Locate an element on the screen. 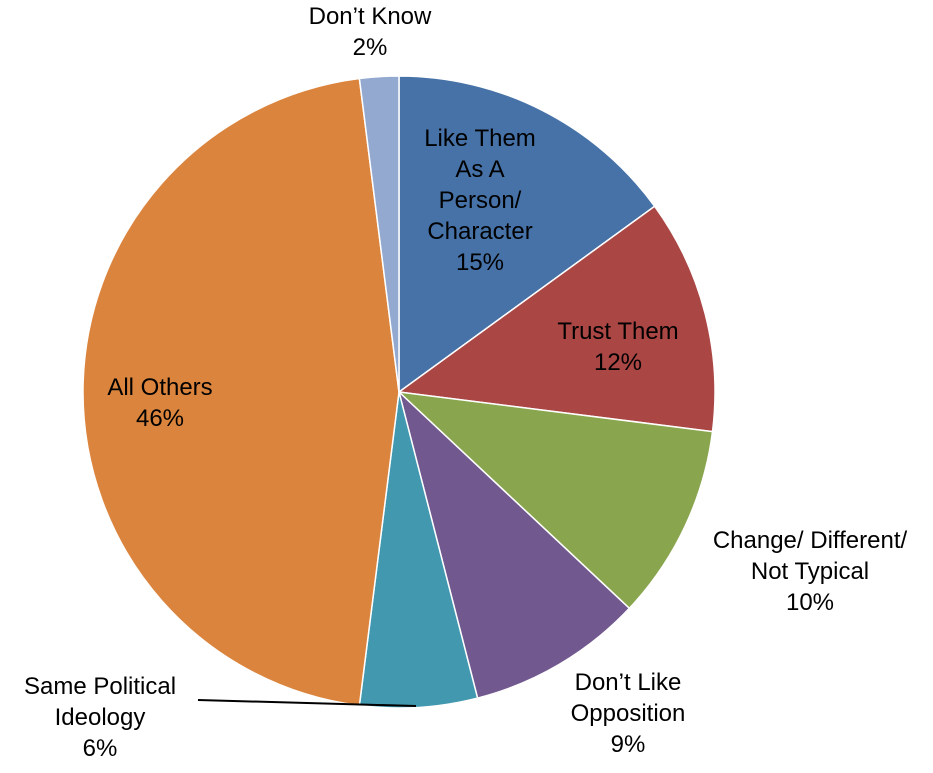 Image resolution: width=933 pixels, height=773 pixels. slice-label-trust-them: Trust Them 12% is located at coordinates (617, 347).